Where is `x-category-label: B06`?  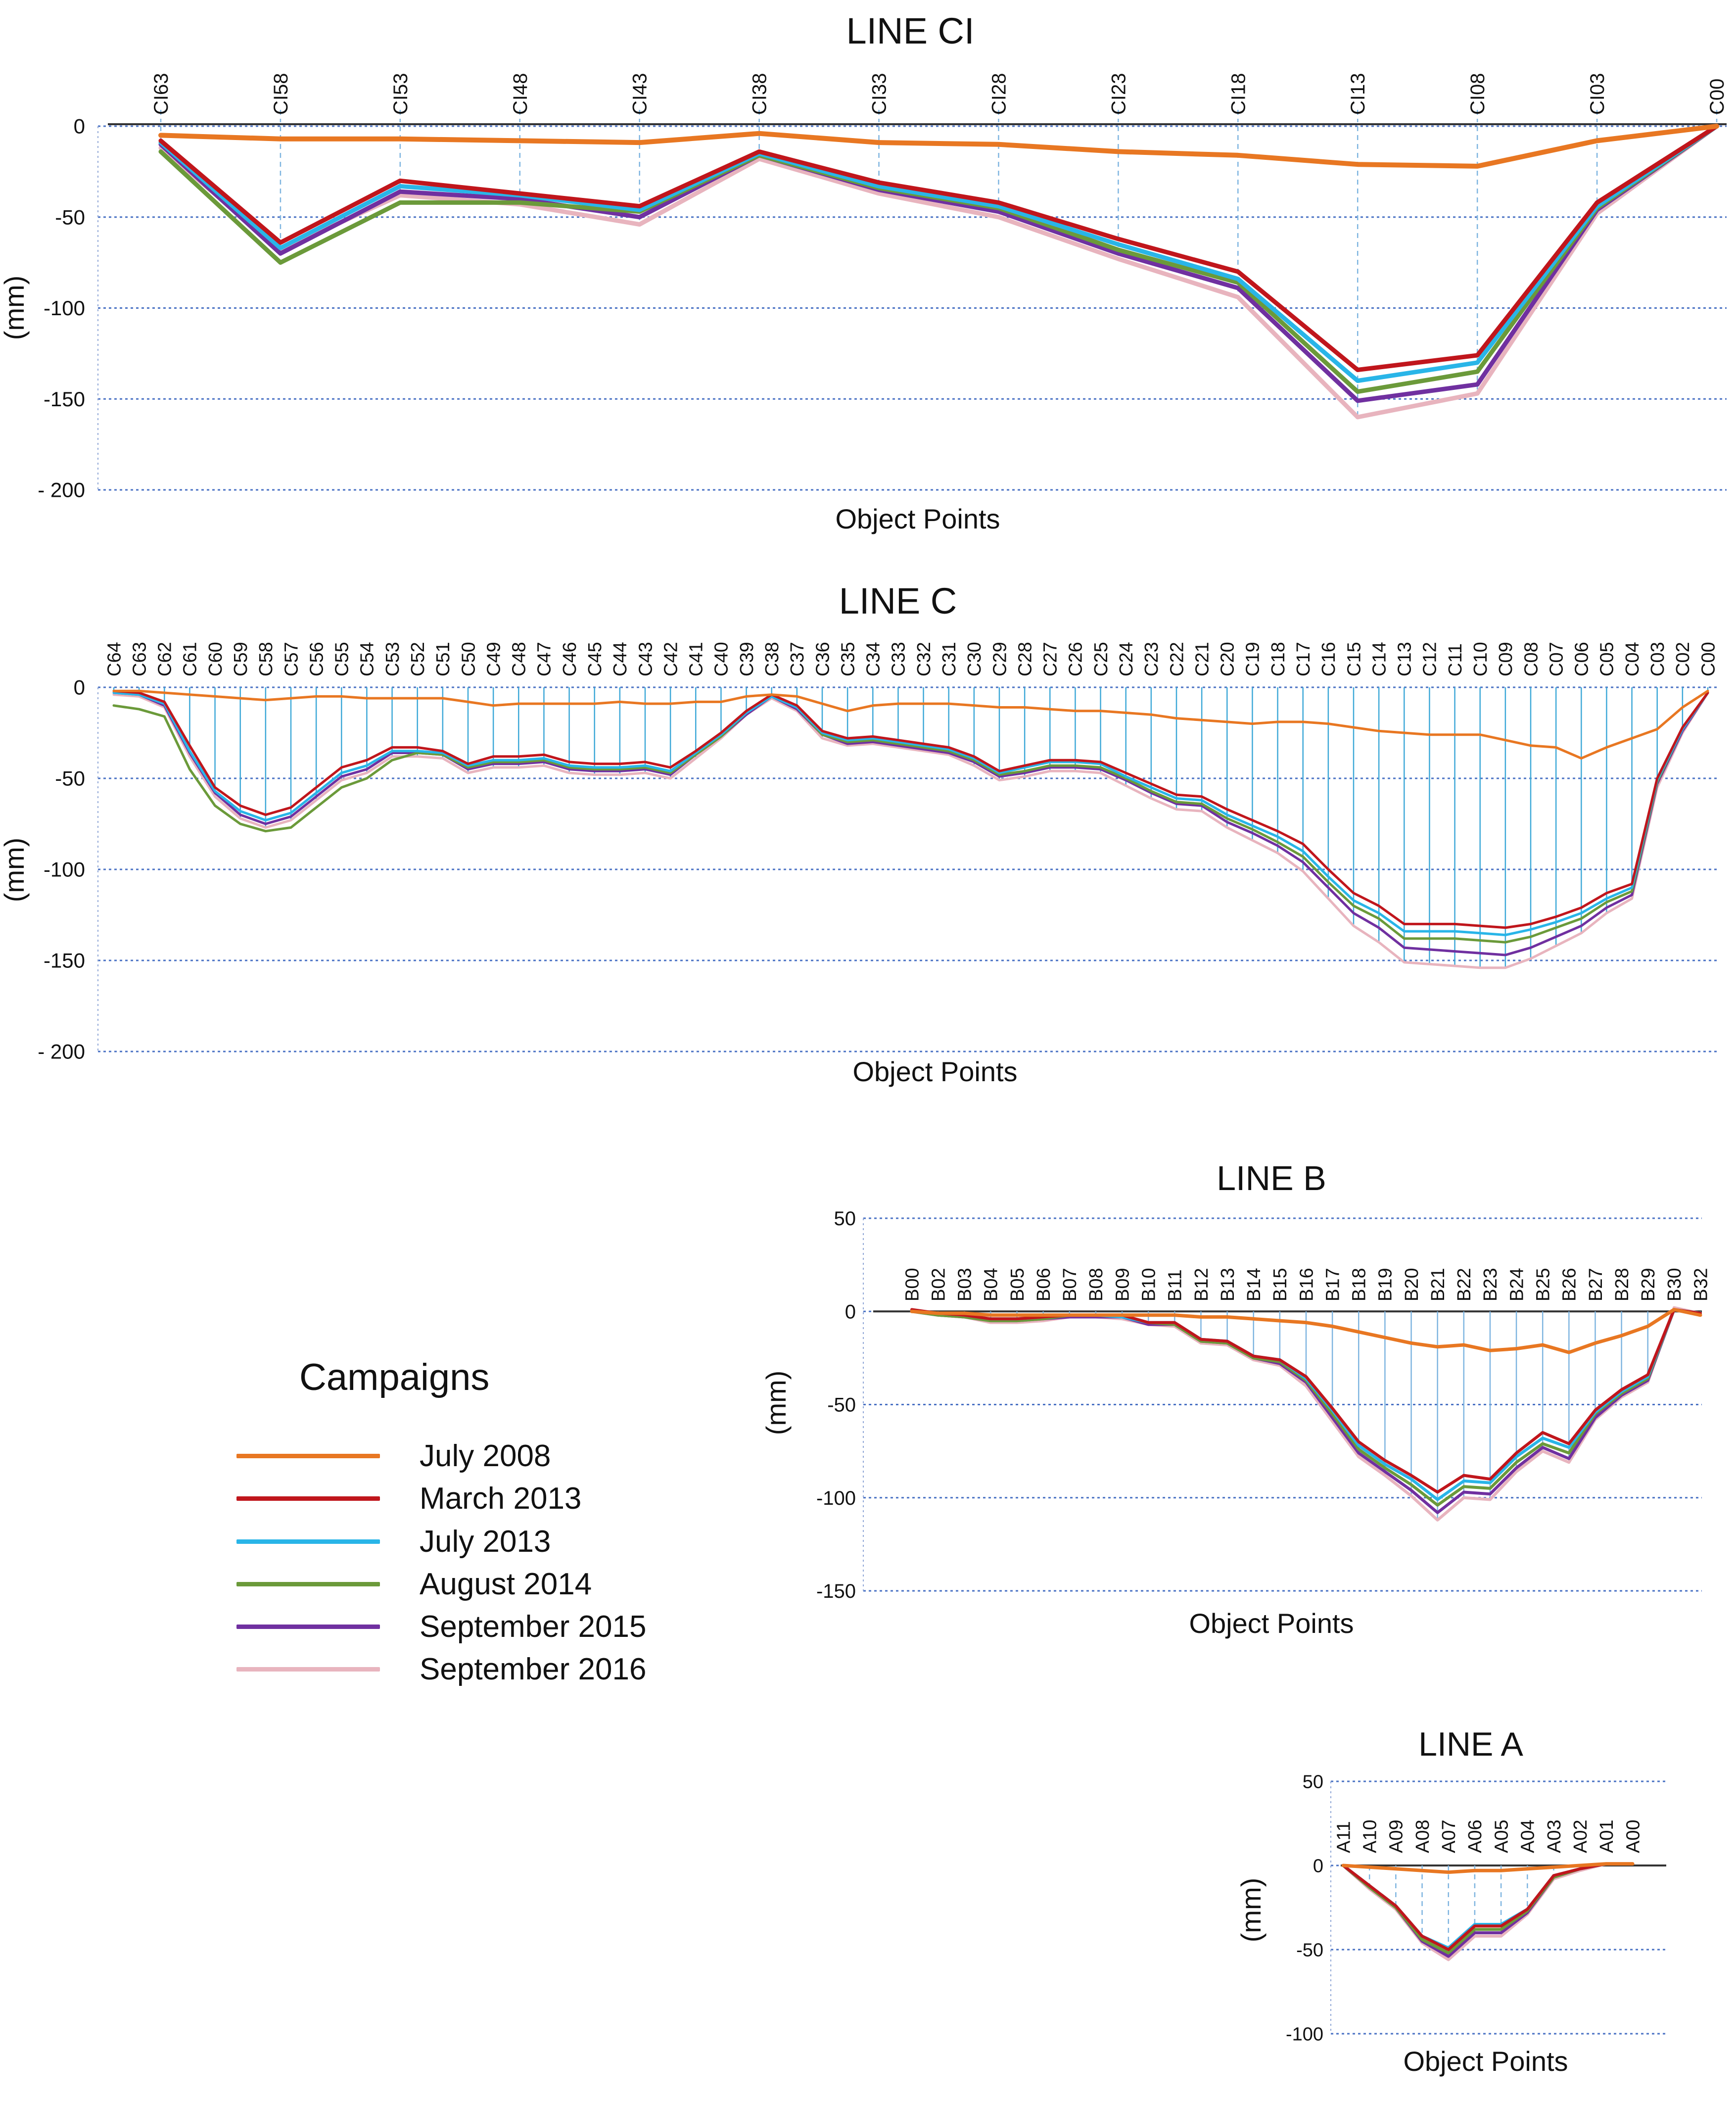 x-category-label: B06 is located at coordinates (1043, 1285).